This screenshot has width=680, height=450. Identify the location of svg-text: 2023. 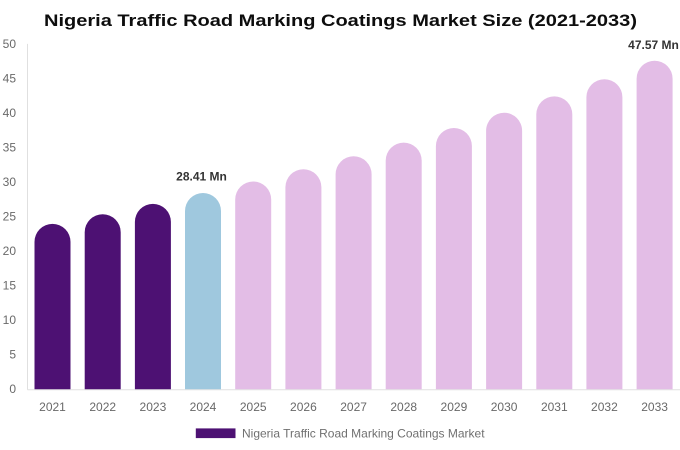
(153, 407).